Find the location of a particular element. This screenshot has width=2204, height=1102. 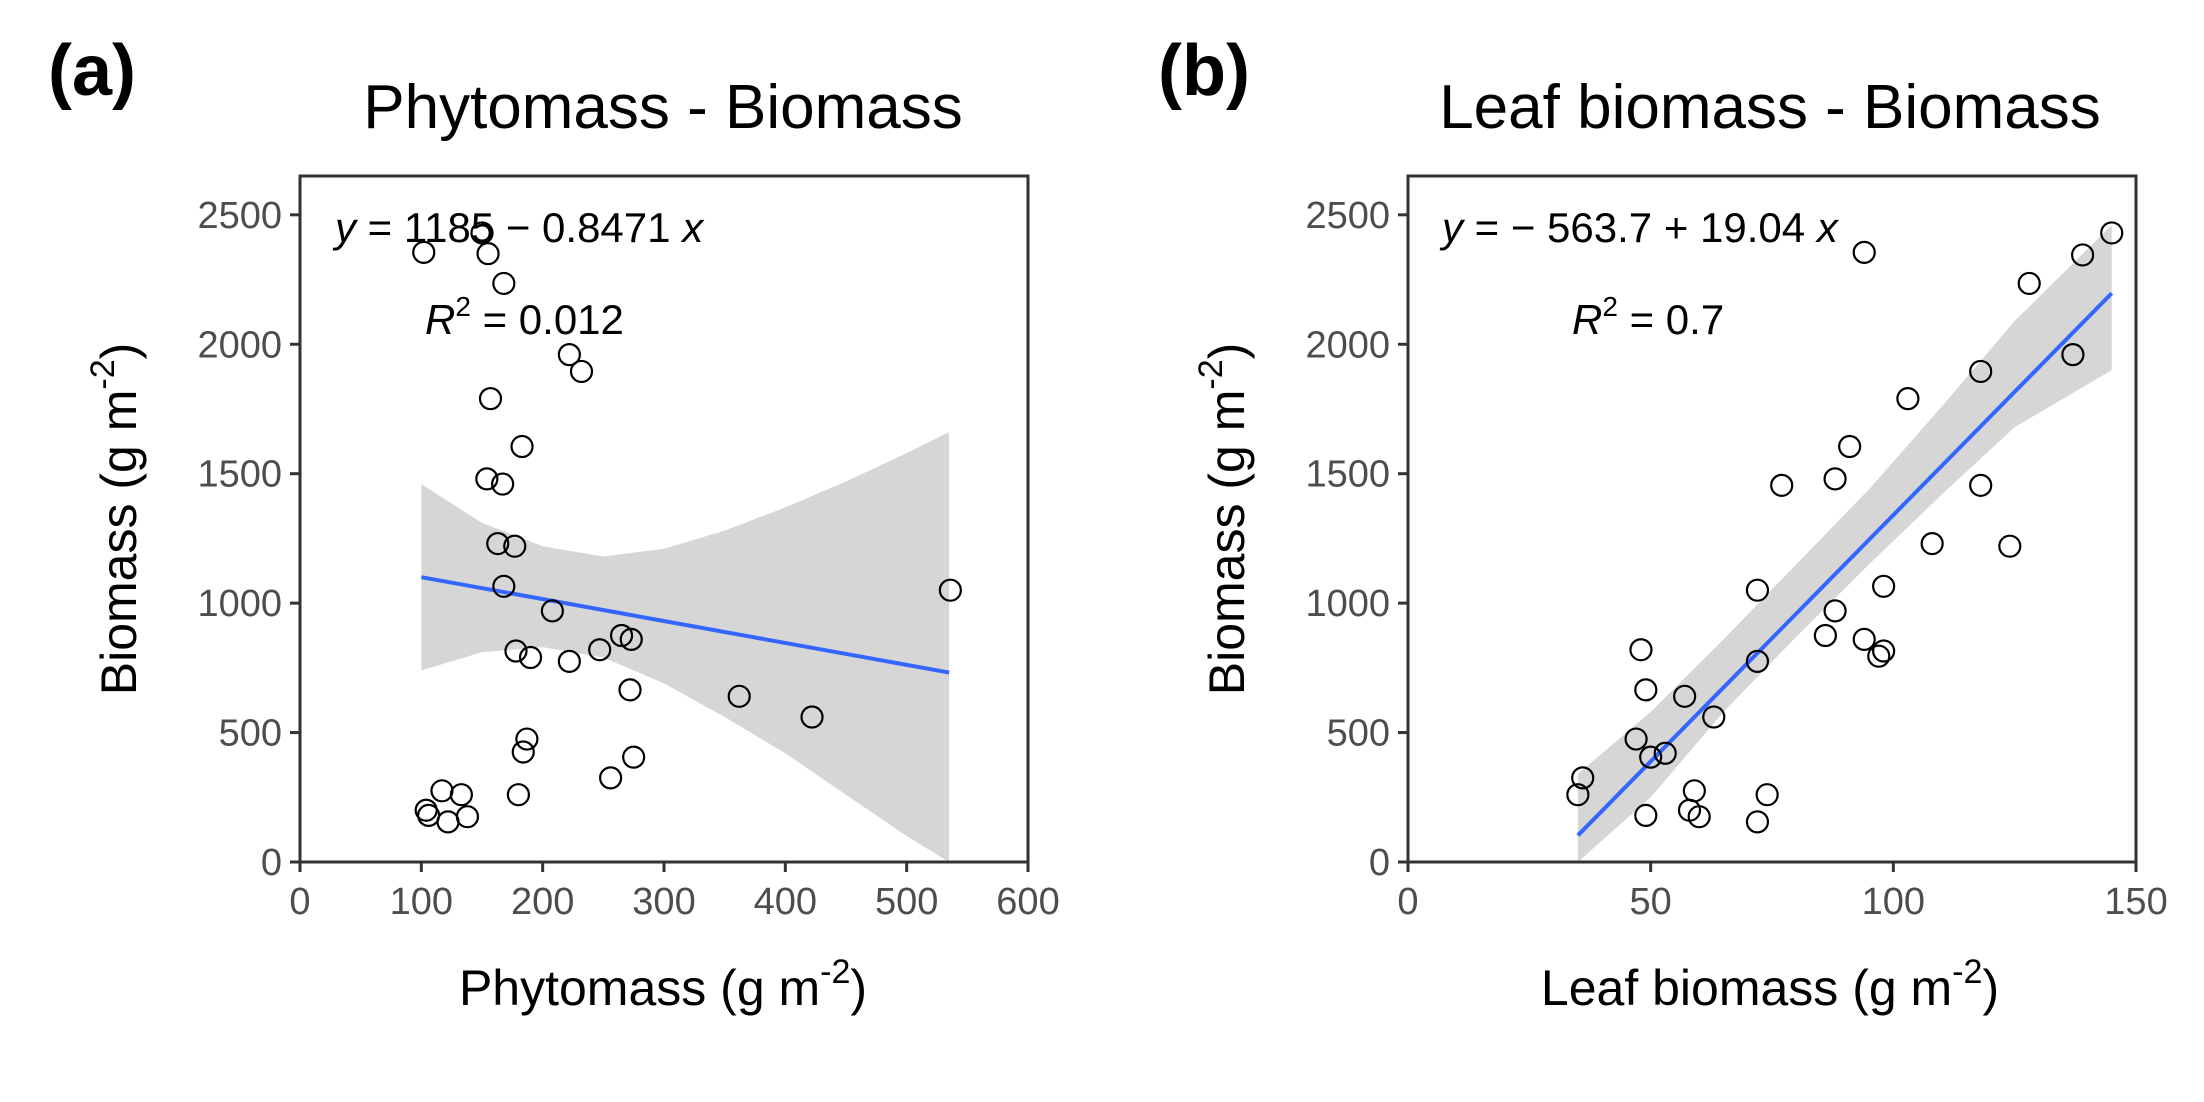

panel-b-fit-line is located at coordinates (1845, 564).